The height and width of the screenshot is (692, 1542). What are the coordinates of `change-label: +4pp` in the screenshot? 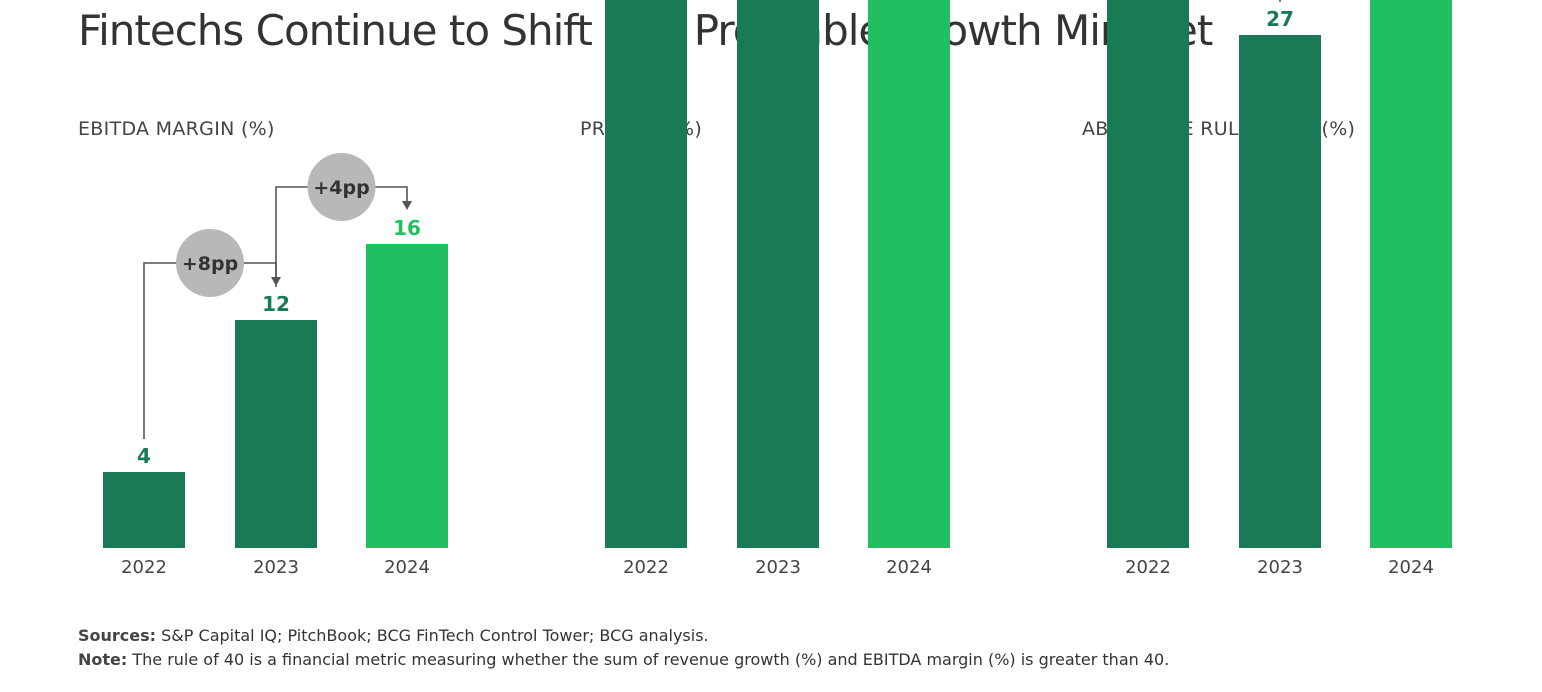 It's located at (341, 188).